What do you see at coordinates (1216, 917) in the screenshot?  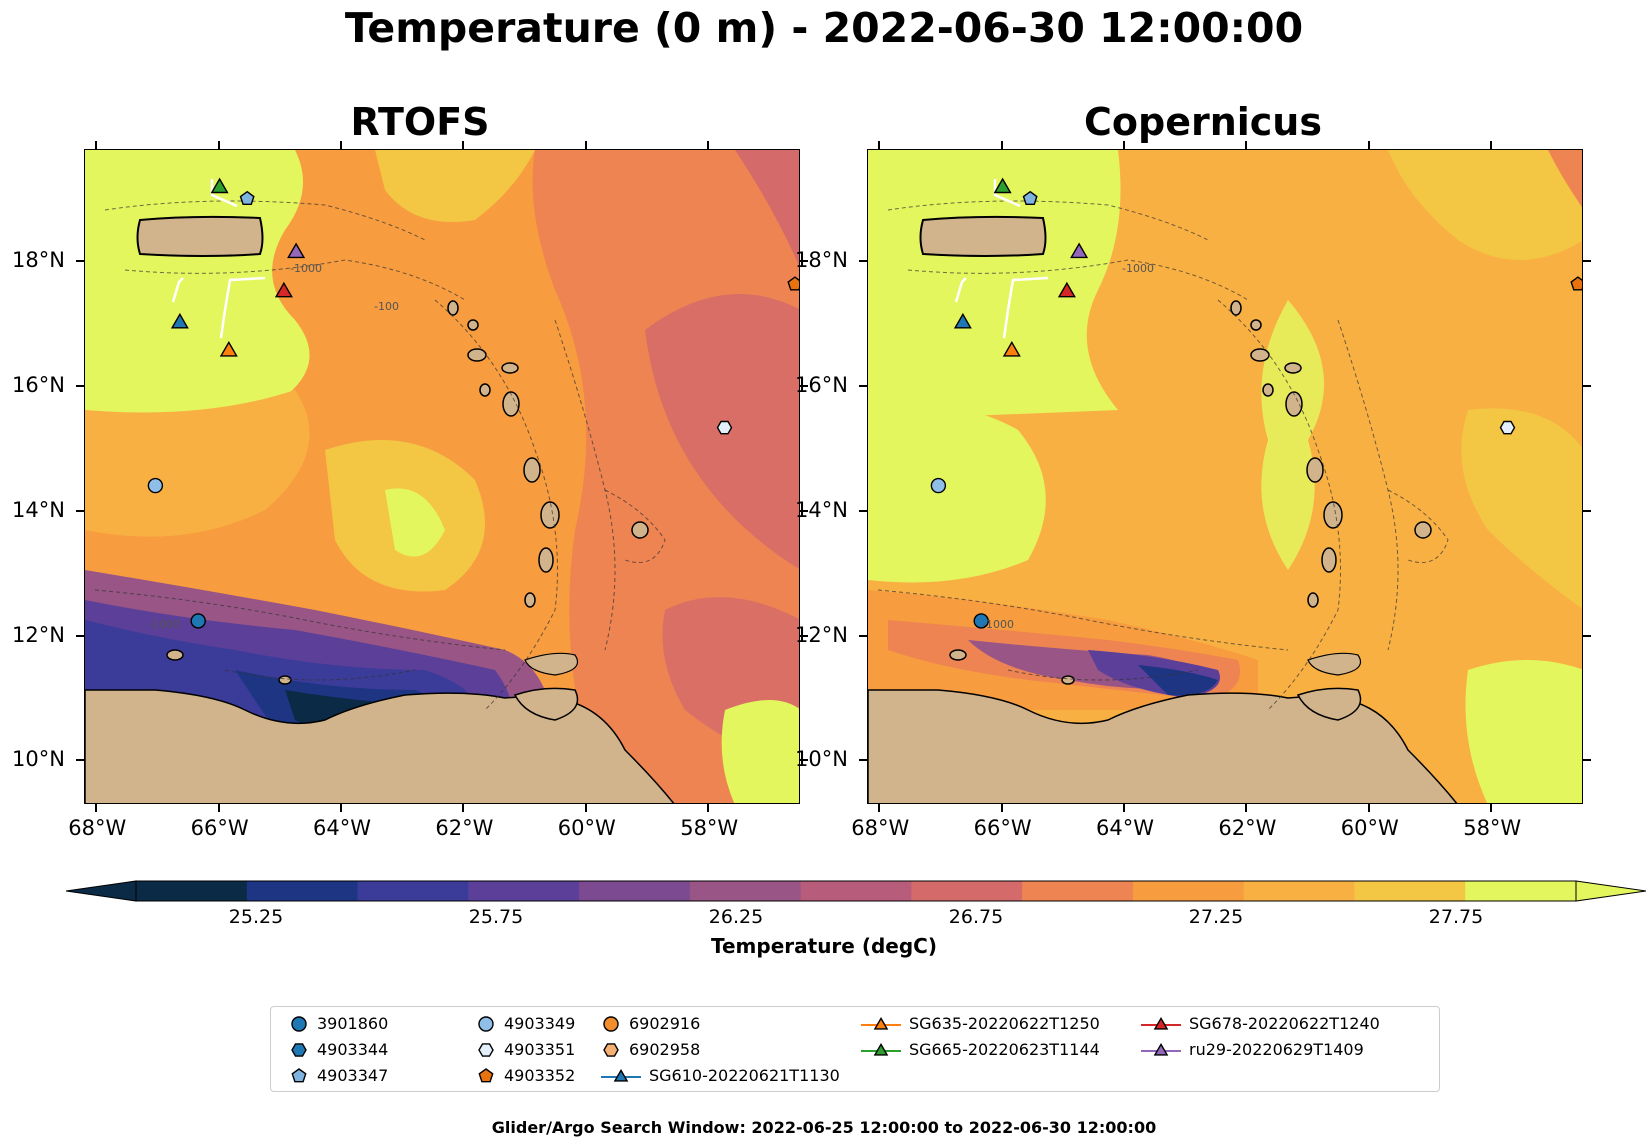 I see `colorbar-tick-label: 27.25` at bounding box center [1216, 917].